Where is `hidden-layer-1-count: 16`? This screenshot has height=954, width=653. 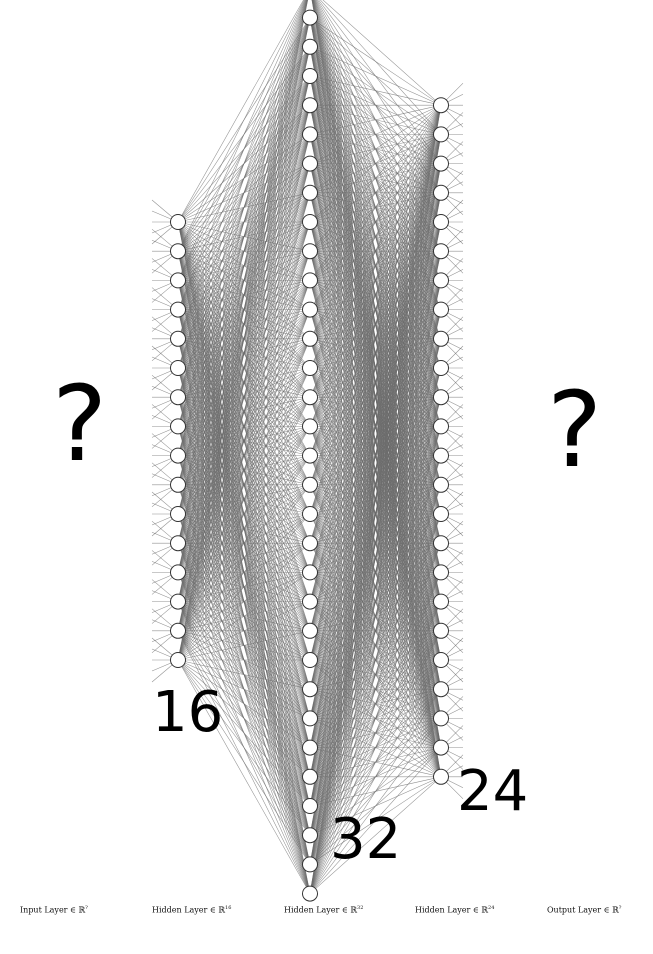
hidden-layer-1-count: 16 is located at coordinates (188, 712).